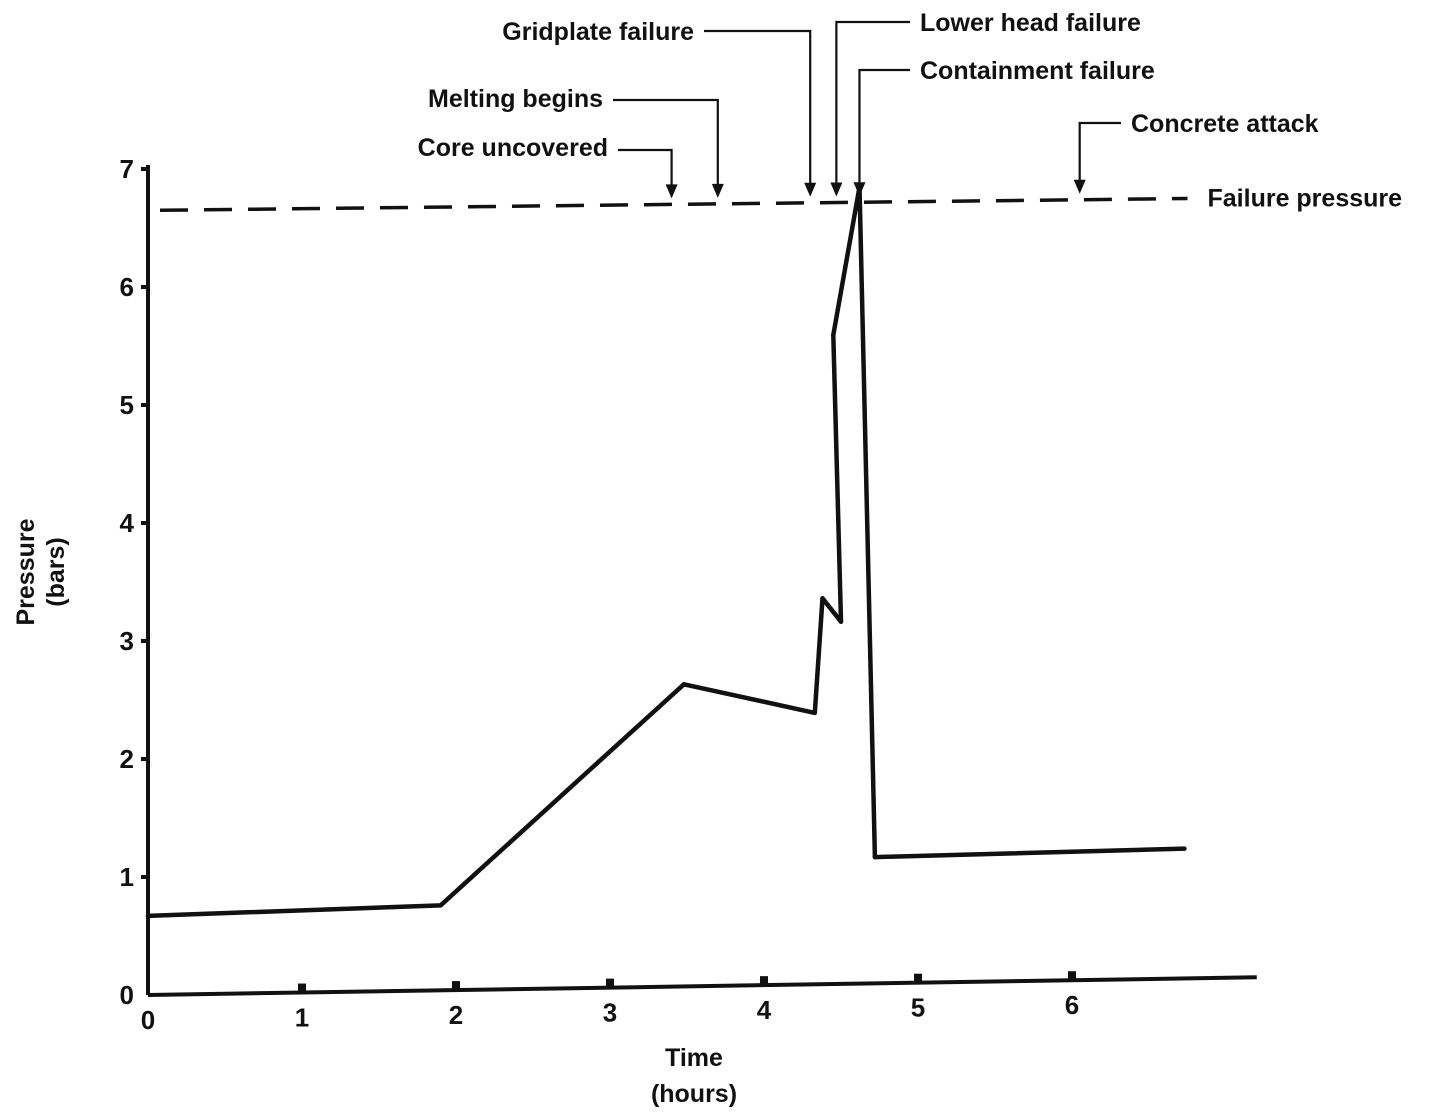  What do you see at coordinates (26, 571) in the screenshot?
I see `y-axis-title: Pressure` at bounding box center [26, 571].